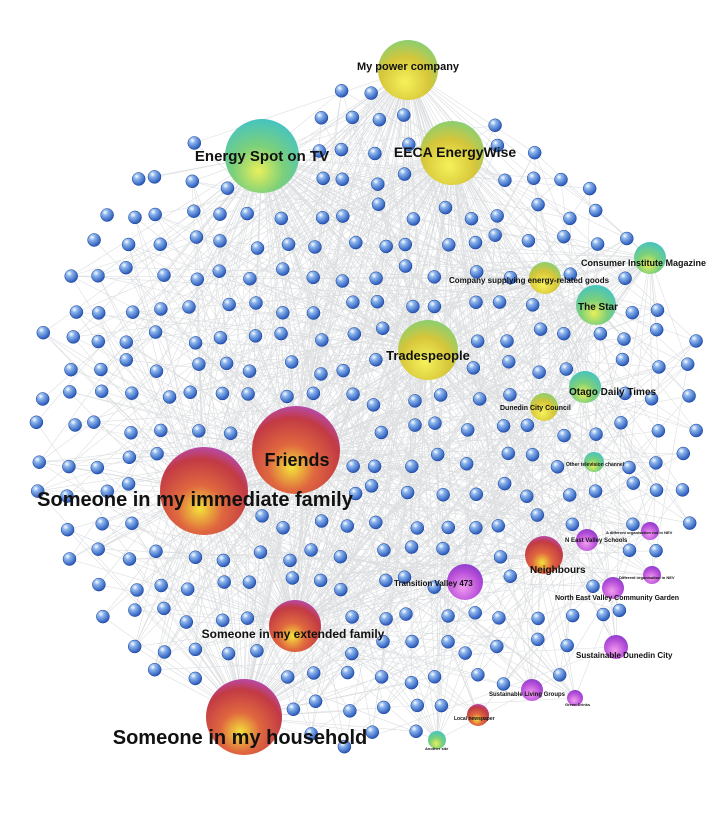  Describe the element at coordinates (650, 531) in the screenshot. I see `hub-node-nev1` at that location.